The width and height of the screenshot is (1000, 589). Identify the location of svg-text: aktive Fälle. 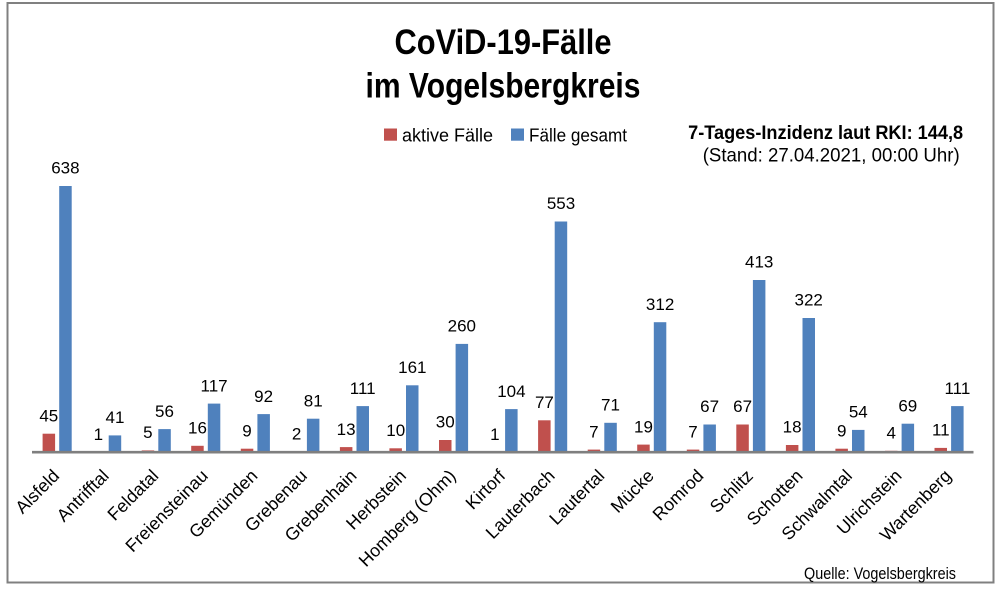
(447, 136).